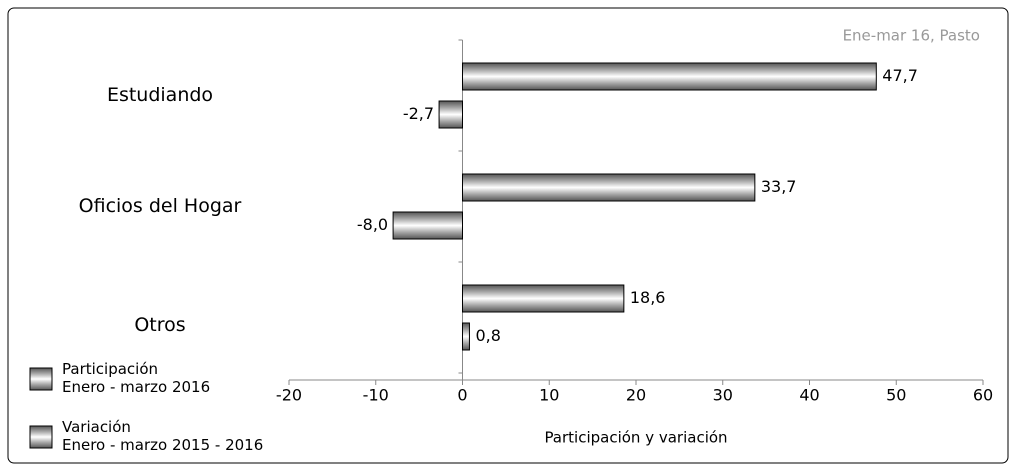  I want to click on x-tick-label: 30, so click(723, 395).